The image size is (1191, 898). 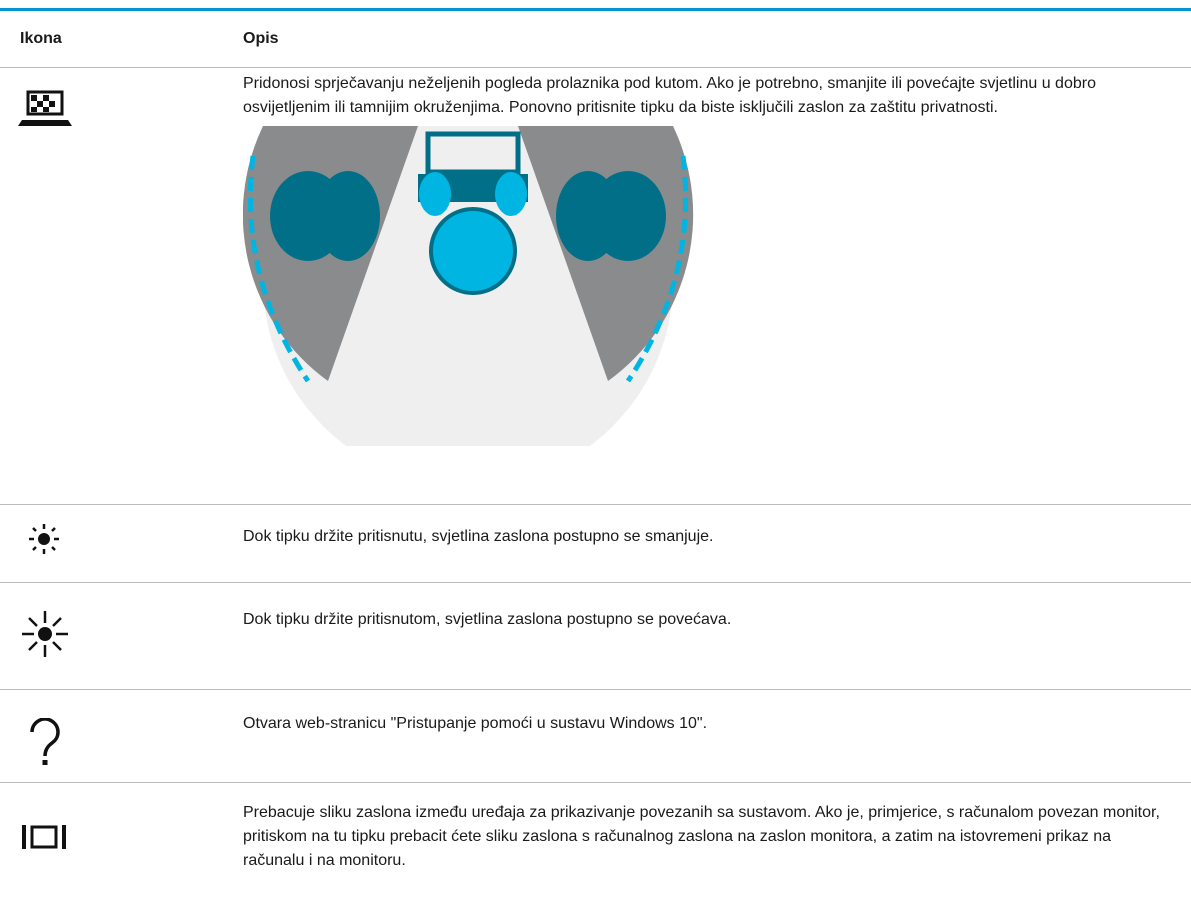 What do you see at coordinates (45, 108) in the screenshot?
I see `privacy-icon` at bounding box center [45, 108].